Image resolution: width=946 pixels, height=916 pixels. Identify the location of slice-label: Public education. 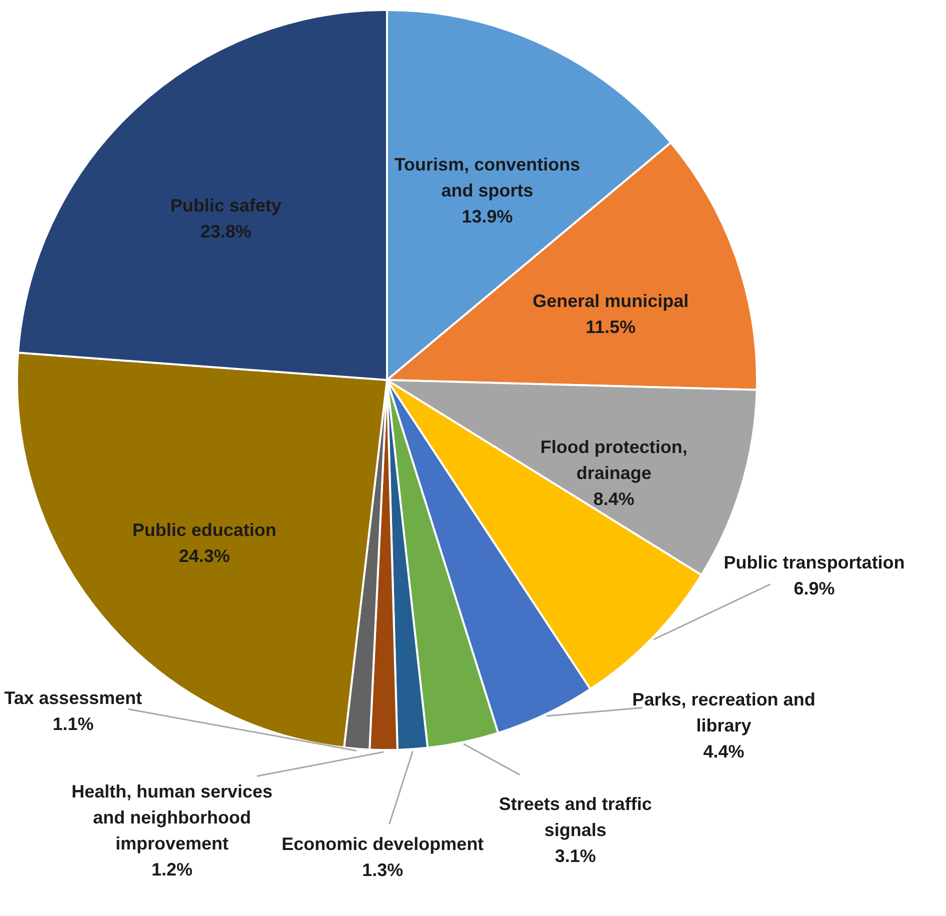
(204, 530).